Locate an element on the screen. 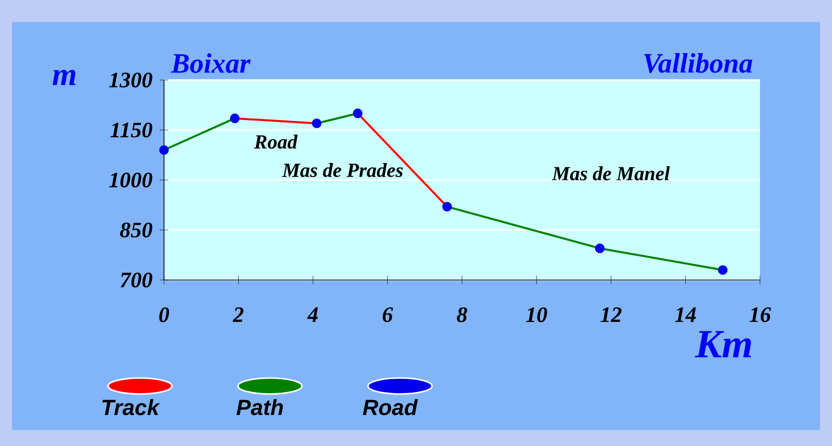 The height and width of the screenshot is (446, 832). annotation: Mas de Manel is located at coordinates (611, 173).